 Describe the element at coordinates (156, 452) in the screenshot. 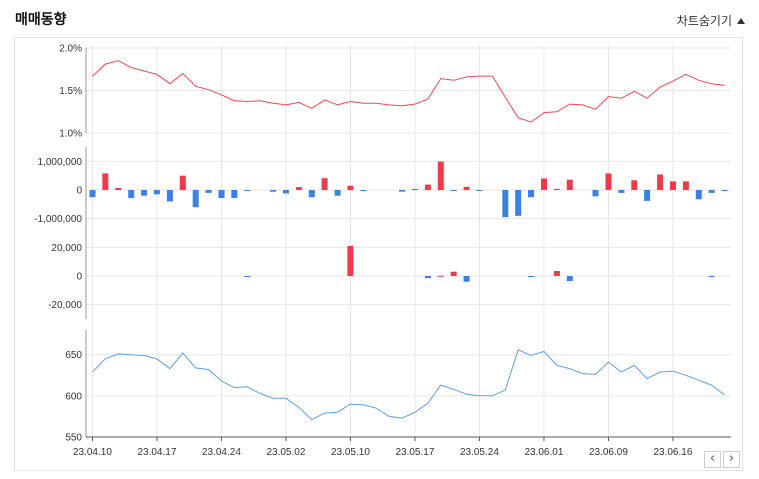

I see `x-tick-label: 23.04.17` at that location.